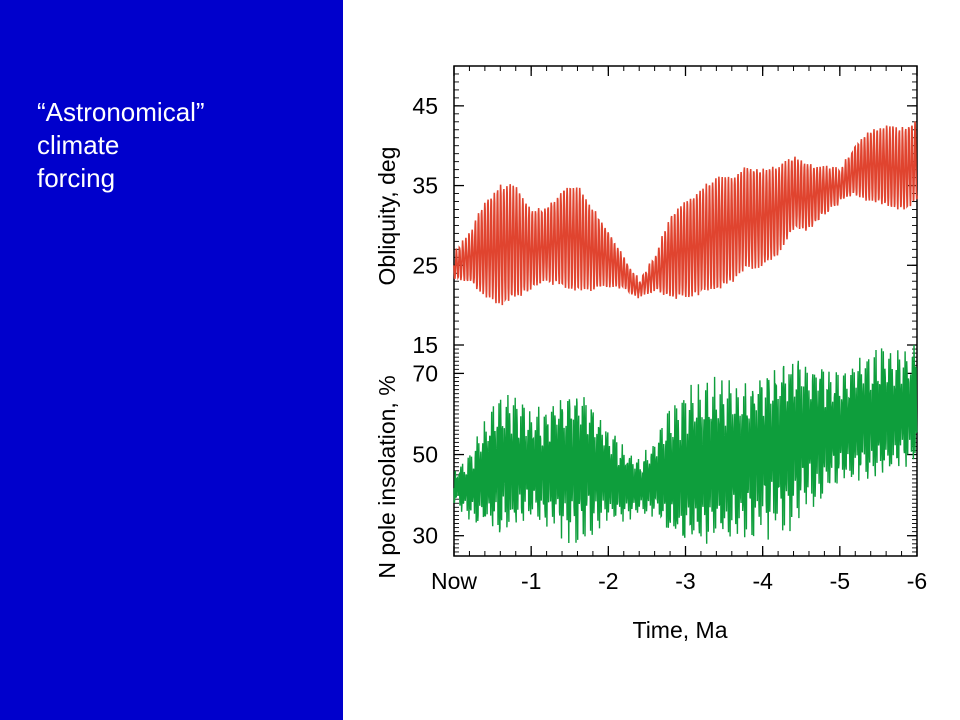 The width and height of the screenshot is (960, 720). Describe the element at coordinates (76, 177) in the screenshot. I see `title-line-3: forcing` at that location.